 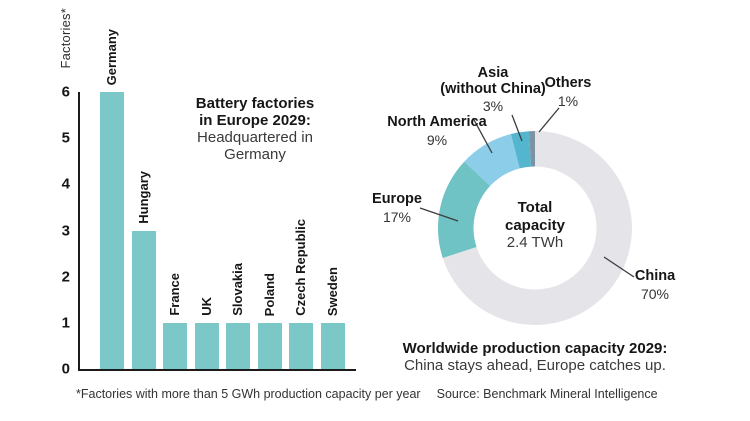 I want to click on y-tick-6: 6, so click(x=65, y=92).